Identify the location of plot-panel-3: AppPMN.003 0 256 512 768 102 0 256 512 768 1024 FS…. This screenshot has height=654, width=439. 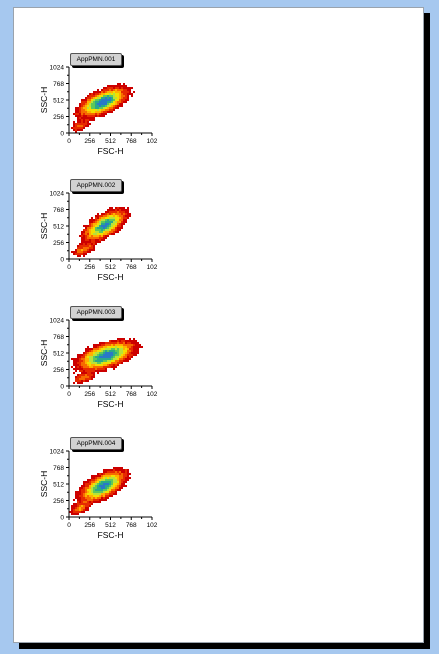
(101, 363).